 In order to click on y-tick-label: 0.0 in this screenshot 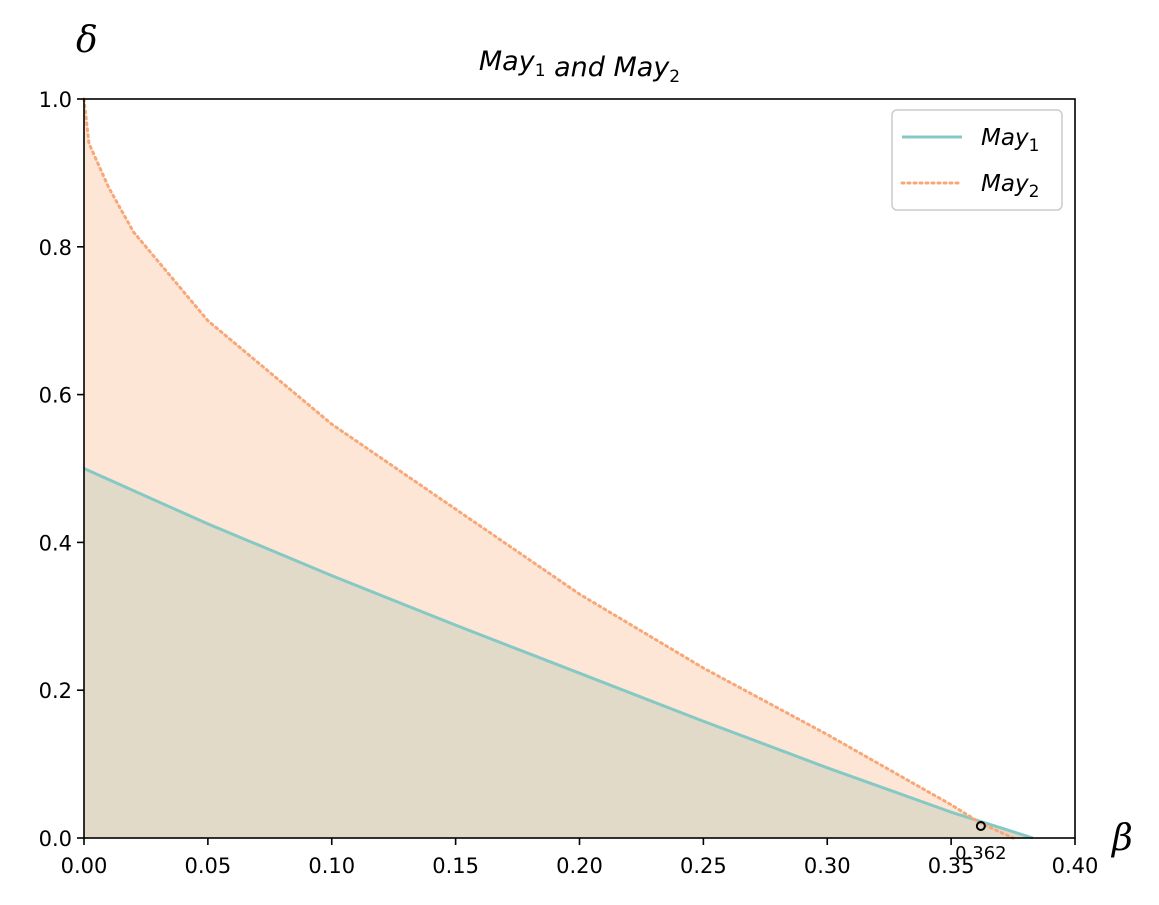, I will do `click(55, 839)`.